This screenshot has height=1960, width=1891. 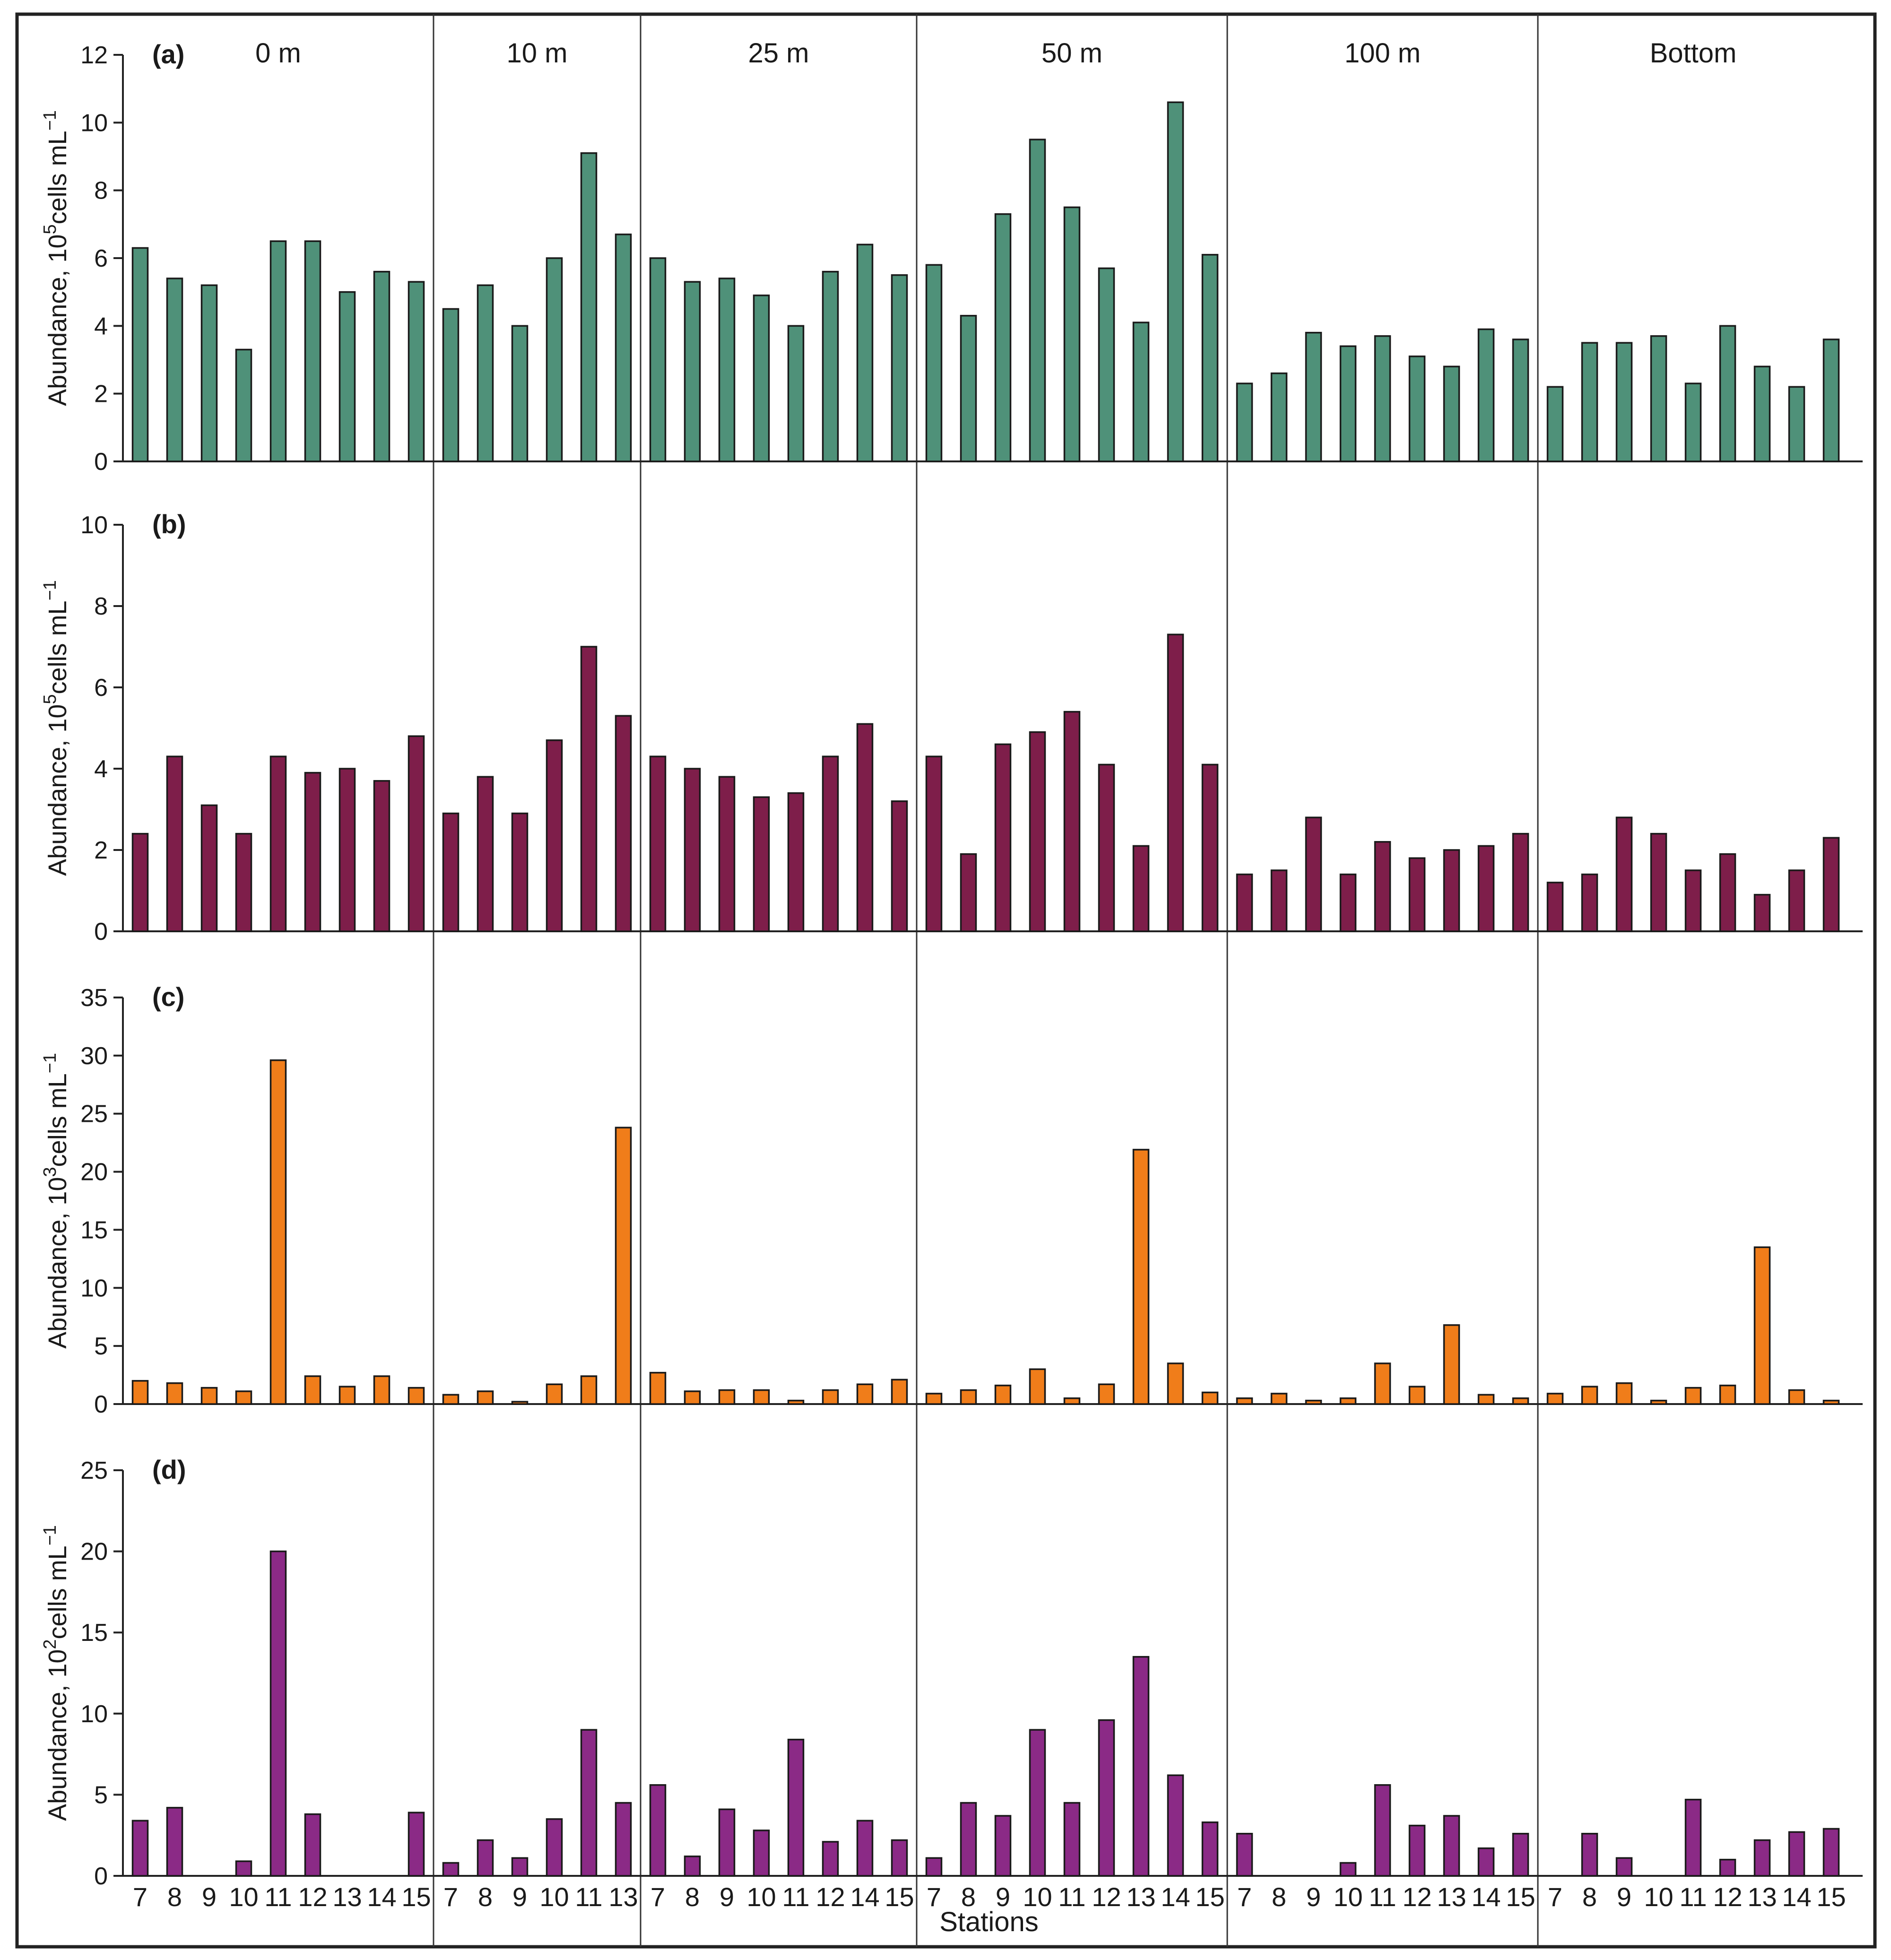 What do you see at coordinates (278, 54) in the screenshot?
I see `depth-label: 0 m` at bounding box center [278, 54].